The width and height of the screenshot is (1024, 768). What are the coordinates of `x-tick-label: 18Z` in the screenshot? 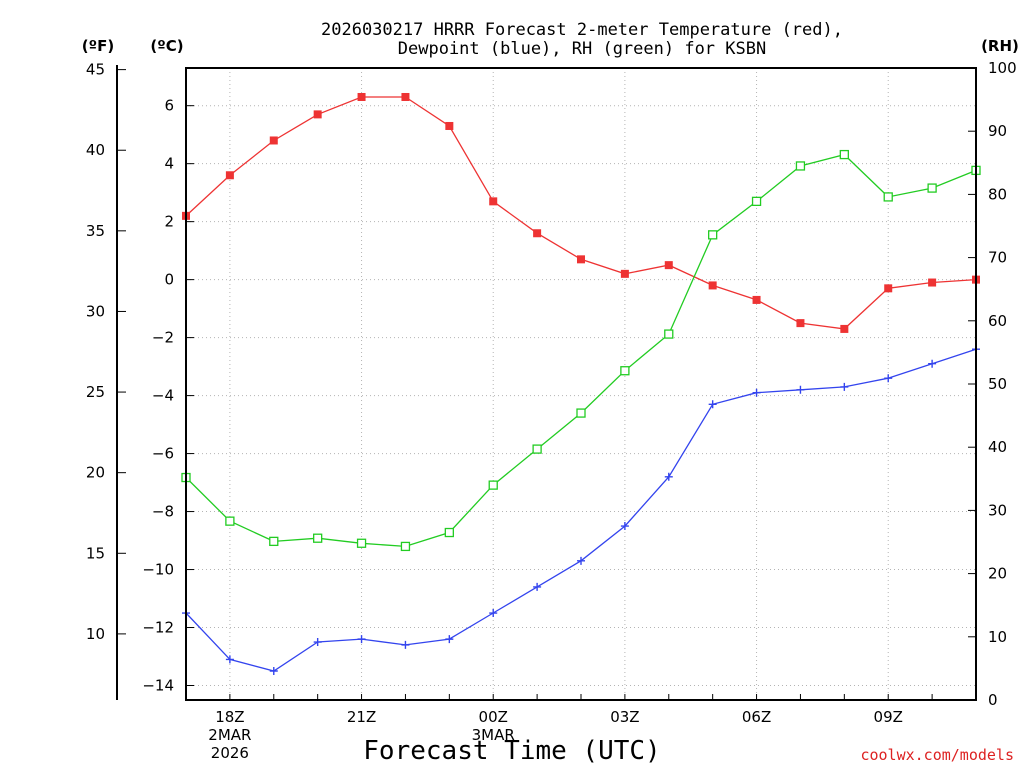 It's located at (229, 717).